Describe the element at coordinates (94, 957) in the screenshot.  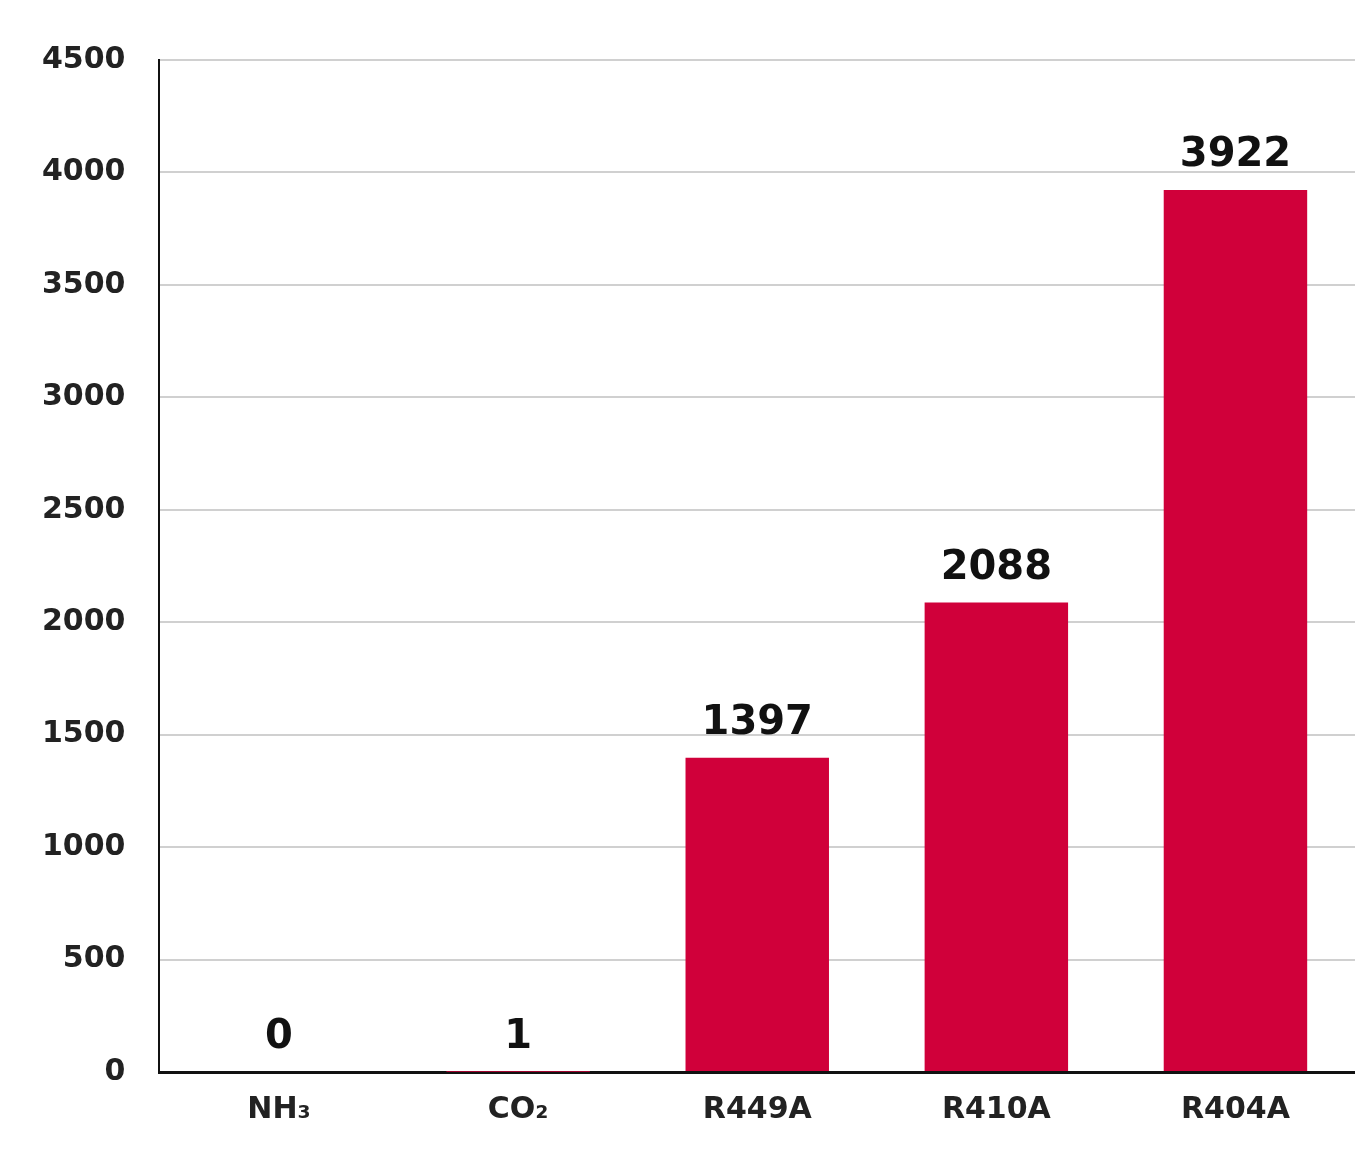
I see `y-tick-label: 500` at that location.